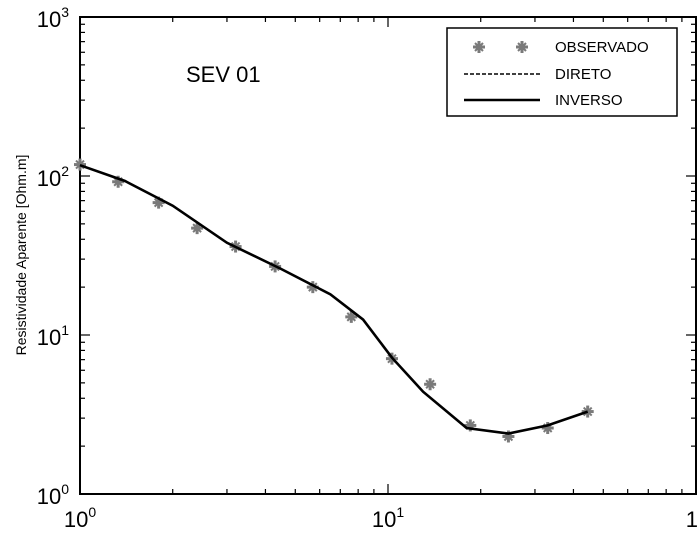 Image resolution: width=699 pixels, height=543 pixels. I want to click on legend-label: DIRETO, so click(583, 74).